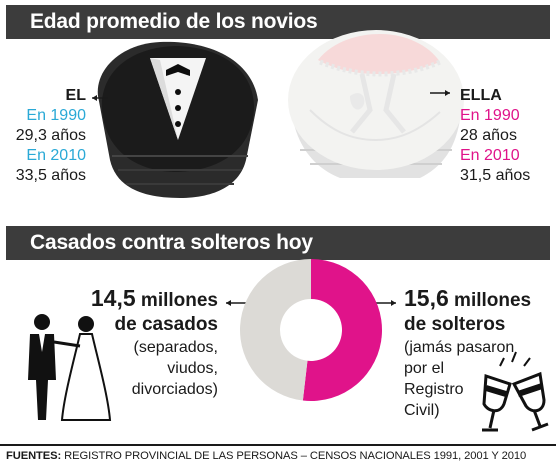 Image resolution: width=556 pixels, height=468 pixels. Describe the element at coordinates (422, 410) in the screenshot. I see `solteros-note4: Civil)` at that location.